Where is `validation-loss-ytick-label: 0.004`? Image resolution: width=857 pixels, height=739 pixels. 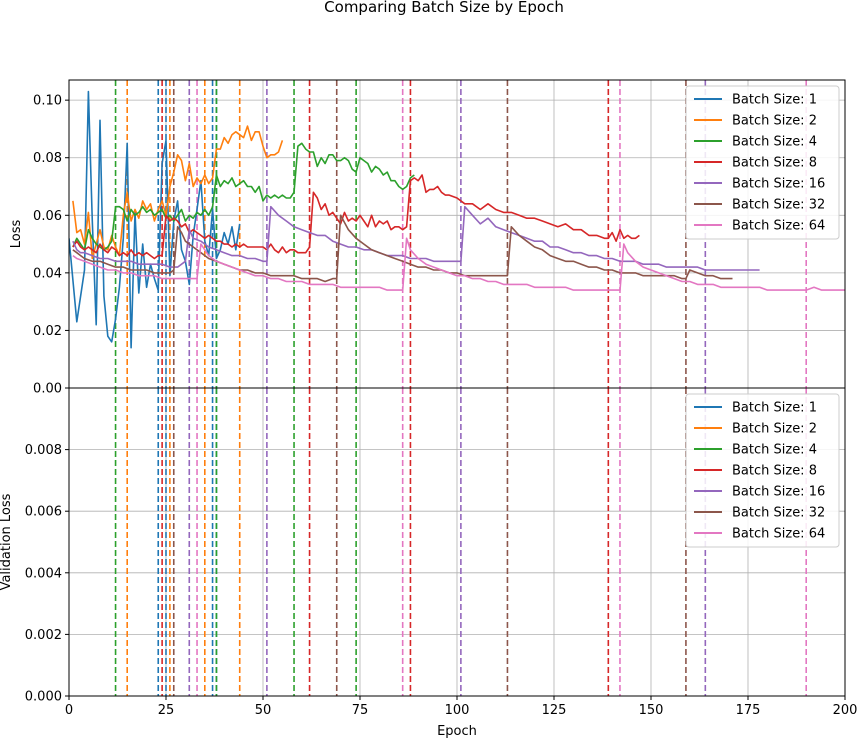
validation-loss-ytick-label: 0.004 is located at coordinates (43, 573).